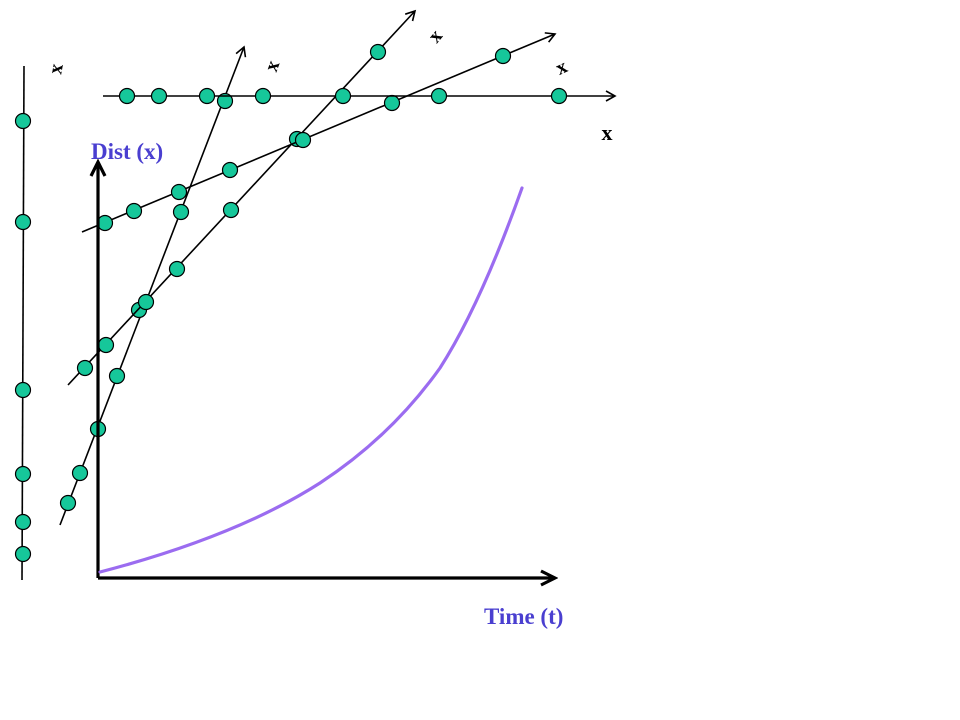 This screenshot has height=720, width=960. What do you see at coordinates (23, 323) in the screenshot?
I see `vertical-line` at bounding box center [23, 323].